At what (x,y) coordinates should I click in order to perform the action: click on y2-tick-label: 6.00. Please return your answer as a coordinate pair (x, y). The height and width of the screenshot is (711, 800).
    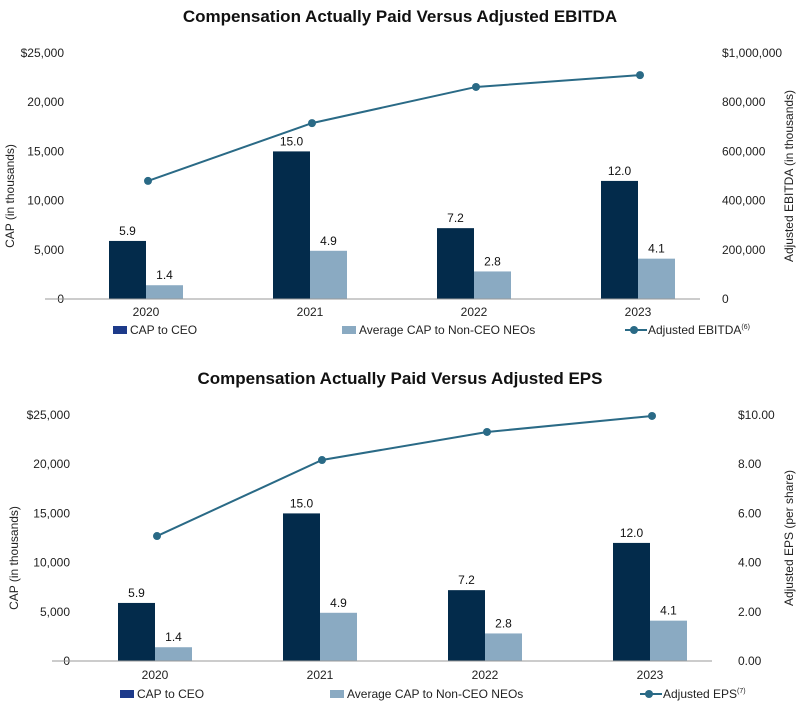
    Looking at the image, I should click on (750, 513).